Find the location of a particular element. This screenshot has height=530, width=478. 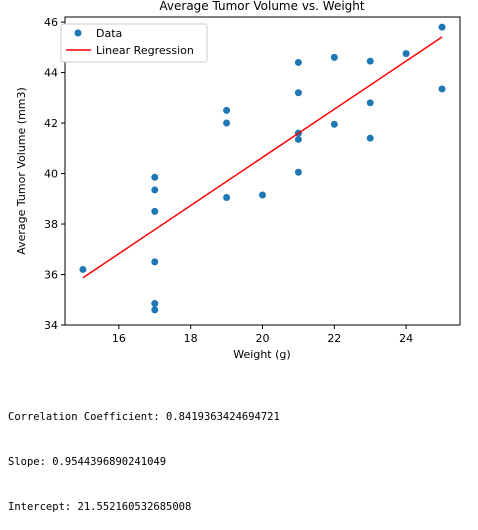

x-axis-label: Weight (g) is located at coordinates (261, 354).